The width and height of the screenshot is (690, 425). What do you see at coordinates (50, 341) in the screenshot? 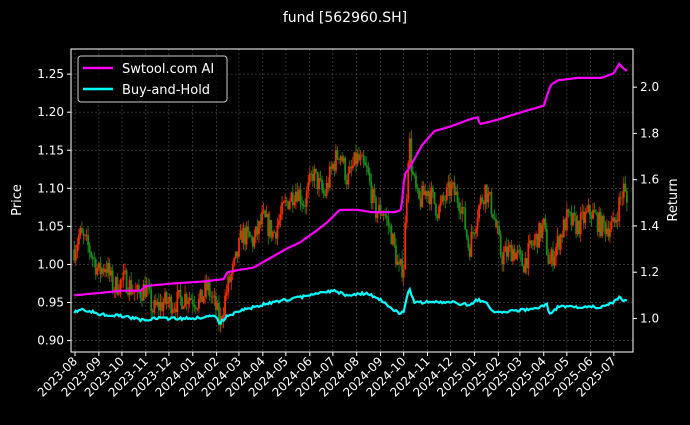
I see `y-tick-label: 0.90` at bounding box center [50, 341].